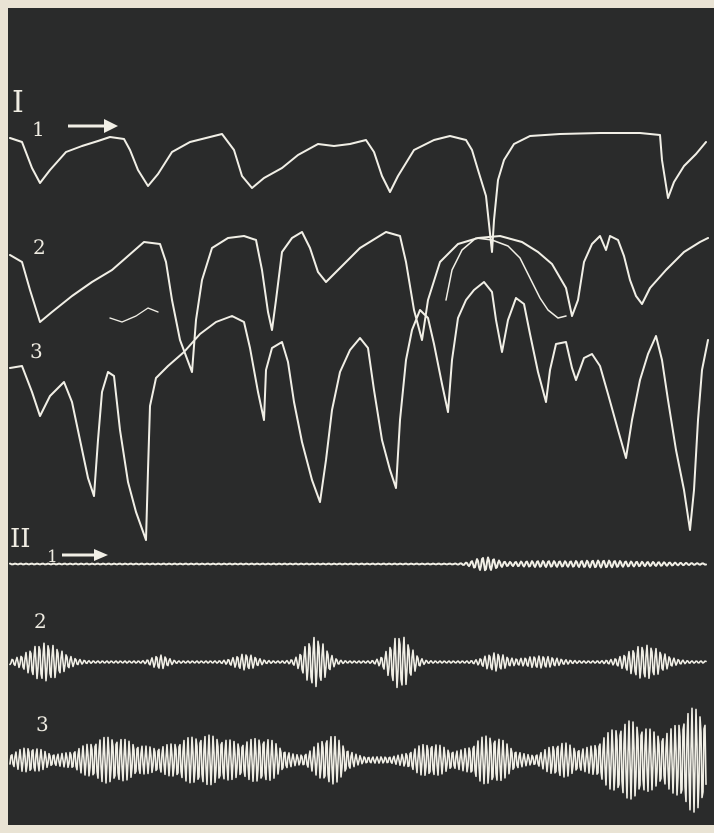 Image resolution: width=714 pixels, height=833 pixels. Describe the element at coordinates (20, 539) in the screenshot. I see `section-2-label: II` at that location.